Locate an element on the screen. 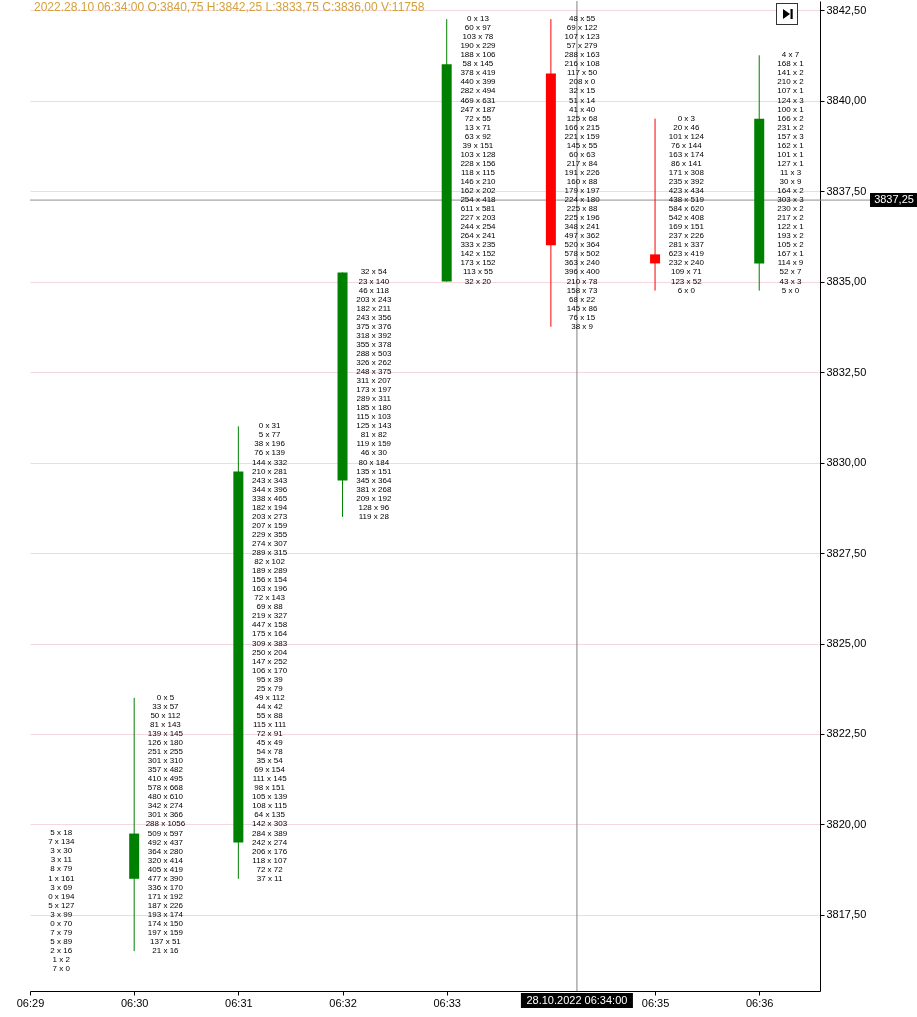  annotation: 95 x 39 is located at coordinates (270, 679).